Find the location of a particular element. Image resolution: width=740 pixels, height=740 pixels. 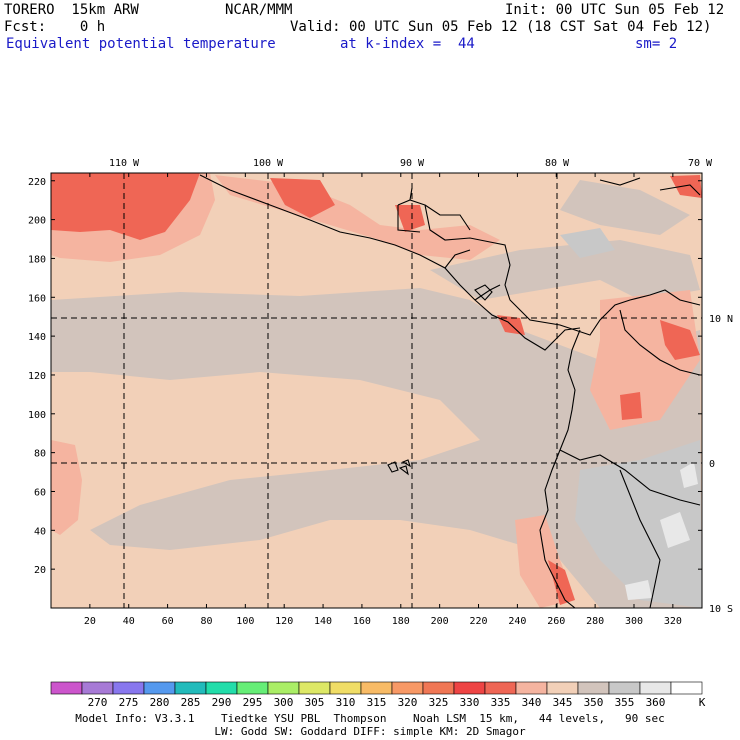

colorbar-label: 335 is located at coordinates (501, 702).